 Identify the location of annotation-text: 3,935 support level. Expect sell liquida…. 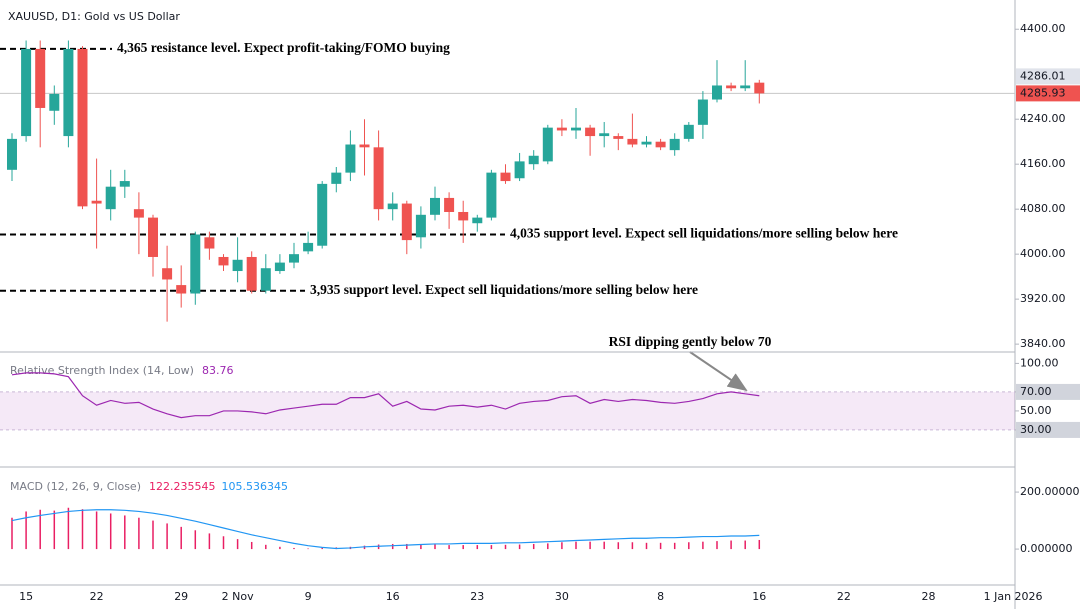
(504, 289).